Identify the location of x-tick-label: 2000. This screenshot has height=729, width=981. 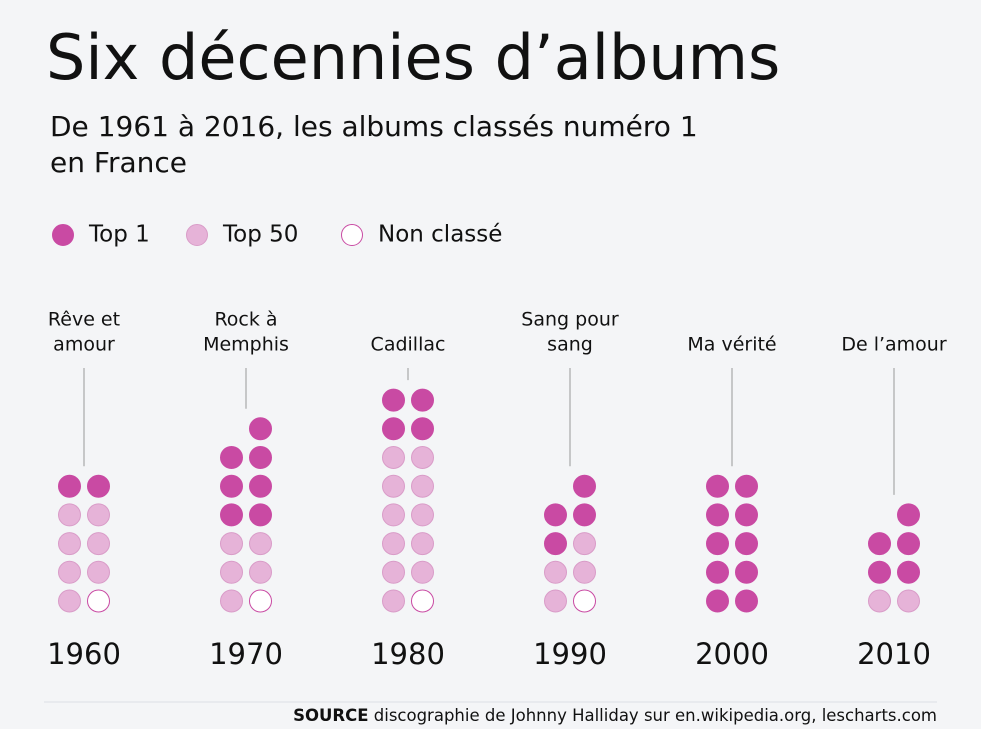
(732, 654).